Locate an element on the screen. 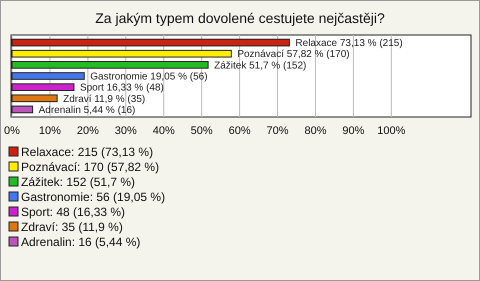  x-tick-label: 60% is located at coordinates (239, 131).